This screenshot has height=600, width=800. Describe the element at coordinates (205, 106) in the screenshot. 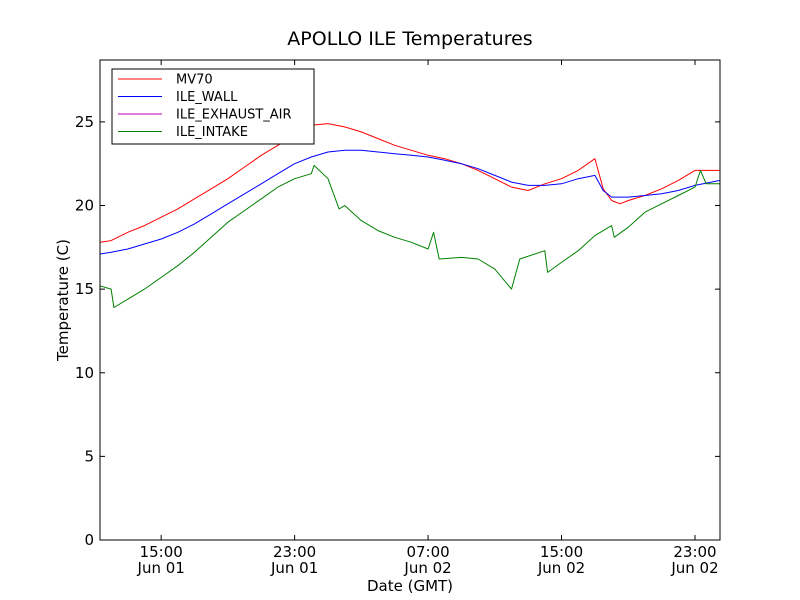

I see `legend-items: MV70 ILE_WALL ILE_EXHAUST_AIR ILE_INTAKE` at that location.